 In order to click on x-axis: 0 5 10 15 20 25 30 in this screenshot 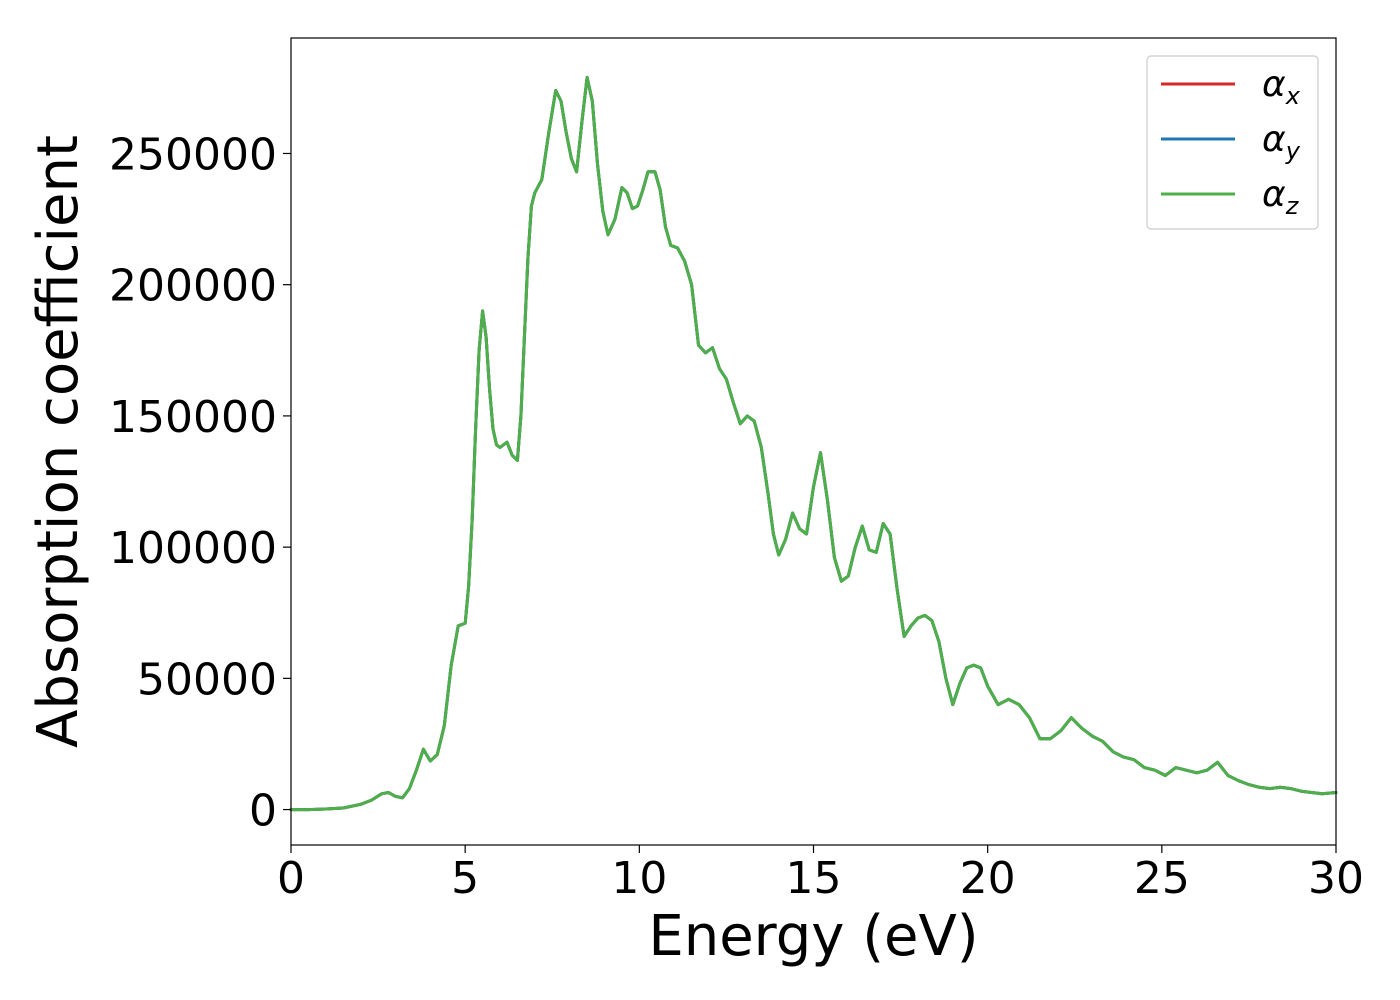, I will do `click(820, 874)`.